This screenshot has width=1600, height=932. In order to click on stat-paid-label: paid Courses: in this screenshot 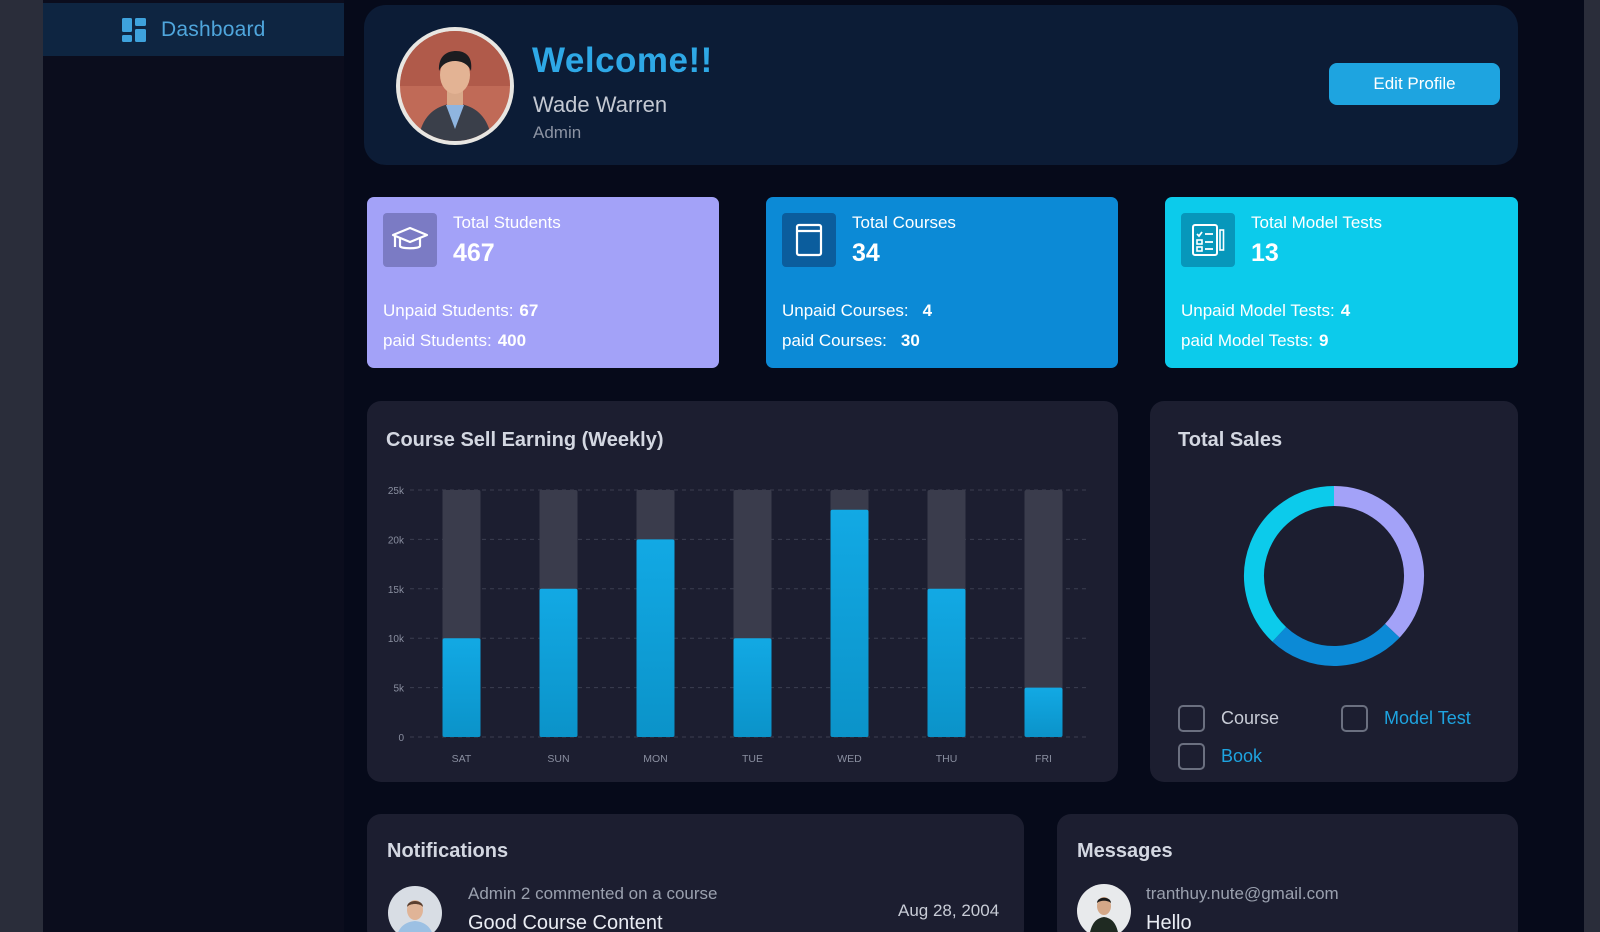, I will do `click(834, 340)`.